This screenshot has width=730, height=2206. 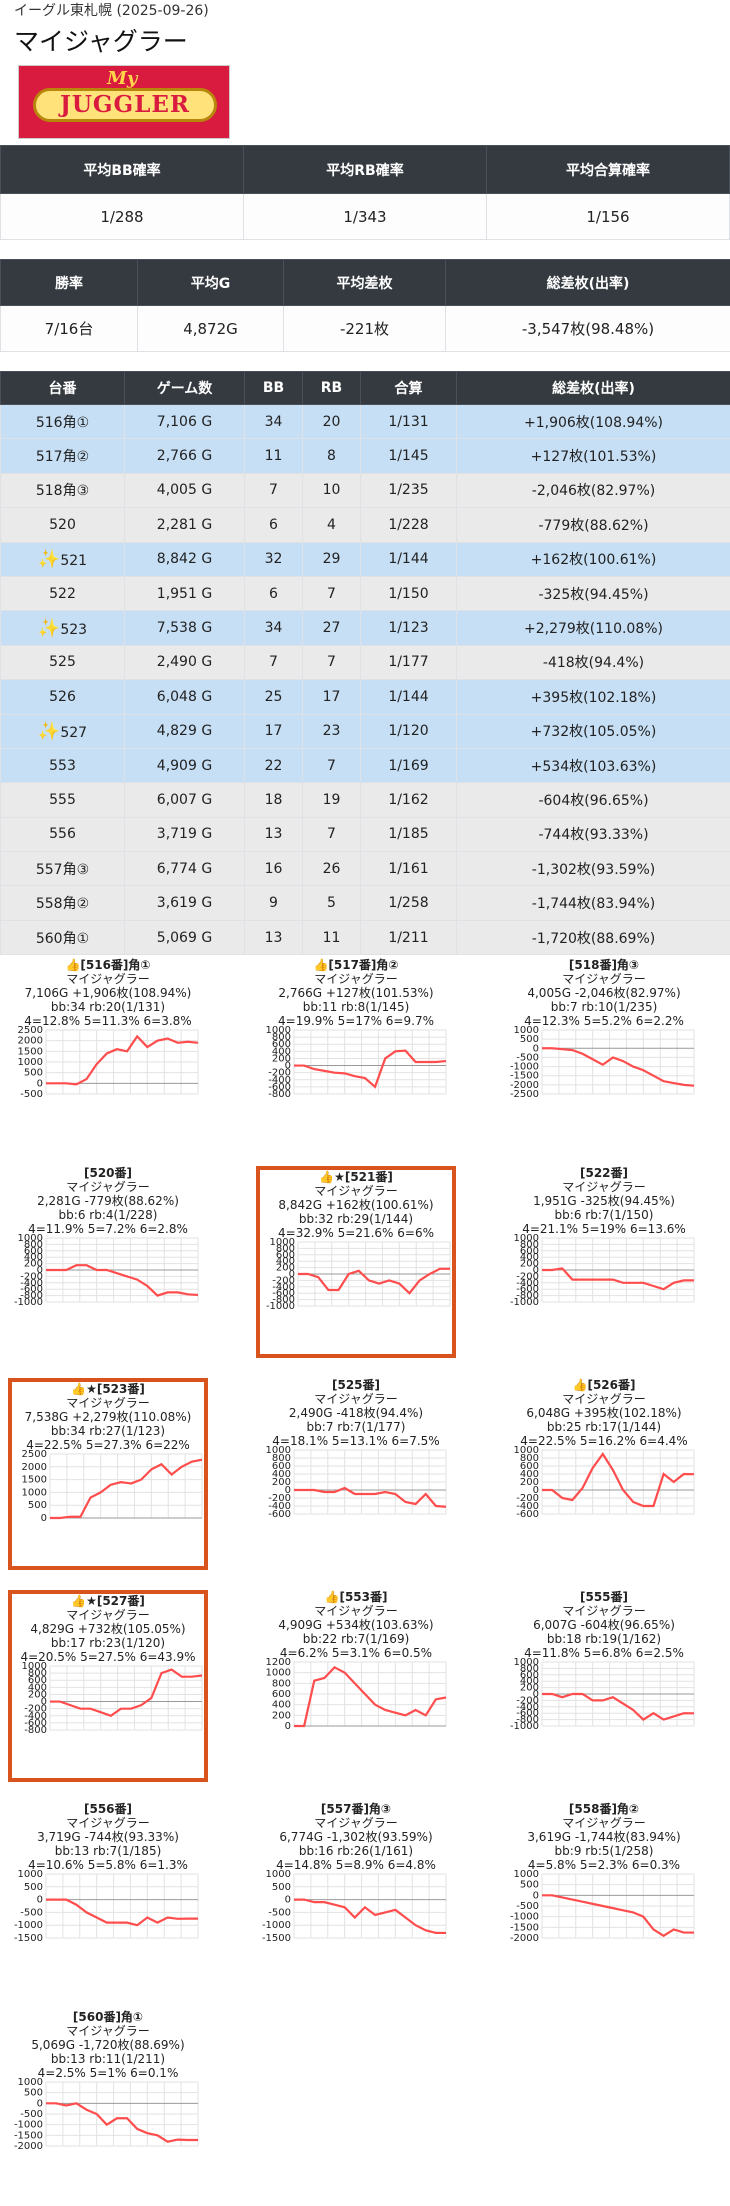 I want to click on bb-count-text: 22, so click(x=273, y=765).